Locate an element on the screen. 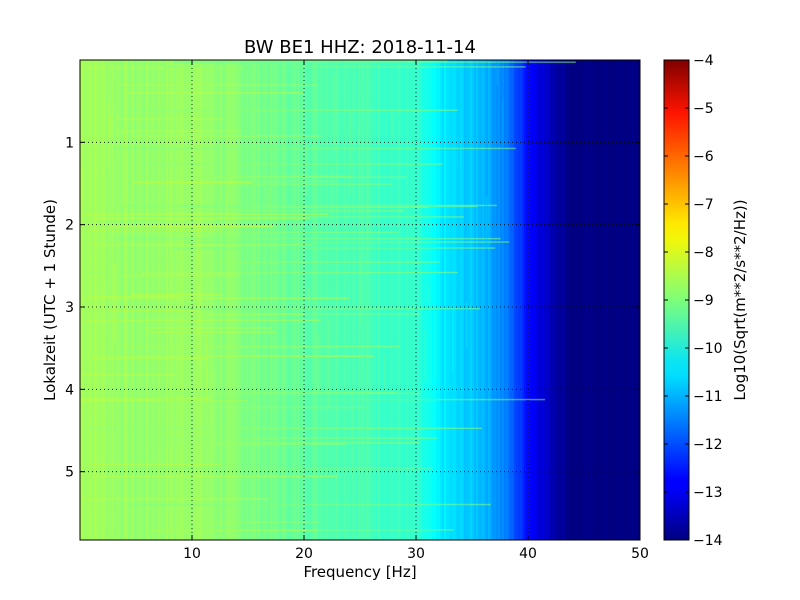 The height and width of the screenshot is (600, 800). colorbar-tick-label: −12 is located at coordinates (708, 445).